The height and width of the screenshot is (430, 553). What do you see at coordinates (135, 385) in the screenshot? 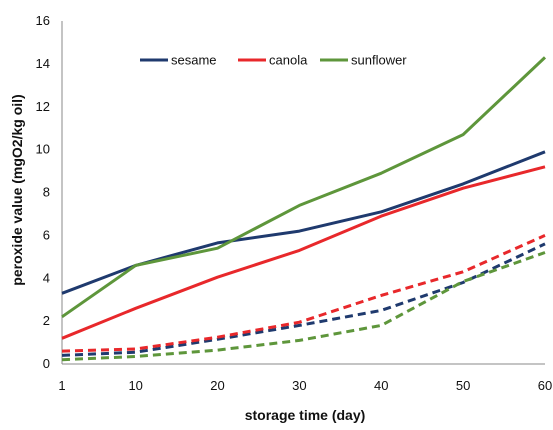
I see `x-tick-label: 10` at bounding box center [135, 385].